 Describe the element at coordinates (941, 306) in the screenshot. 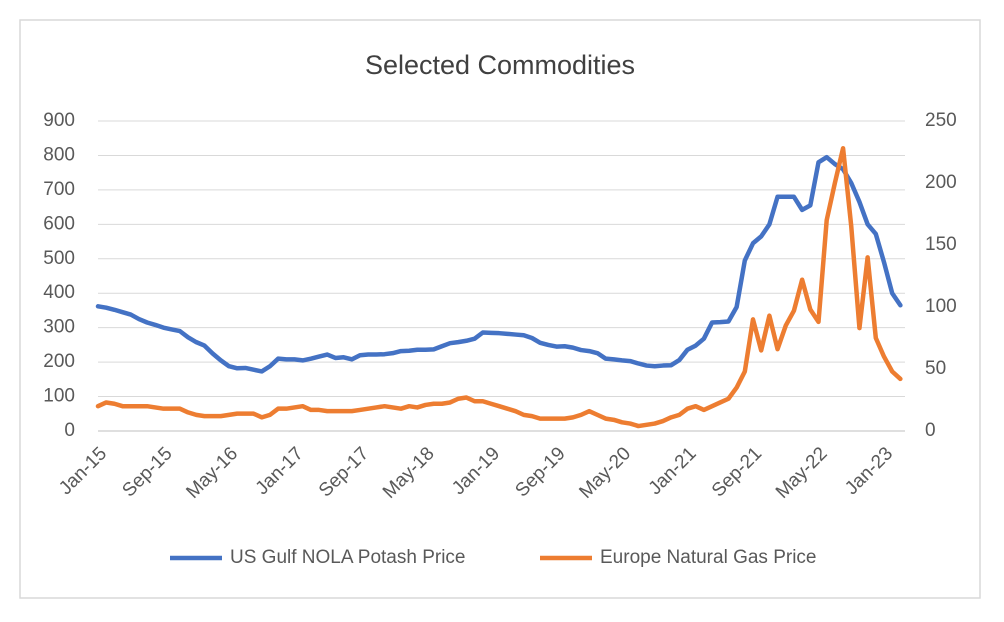

I see `y2-tick-label: 100` at that location.